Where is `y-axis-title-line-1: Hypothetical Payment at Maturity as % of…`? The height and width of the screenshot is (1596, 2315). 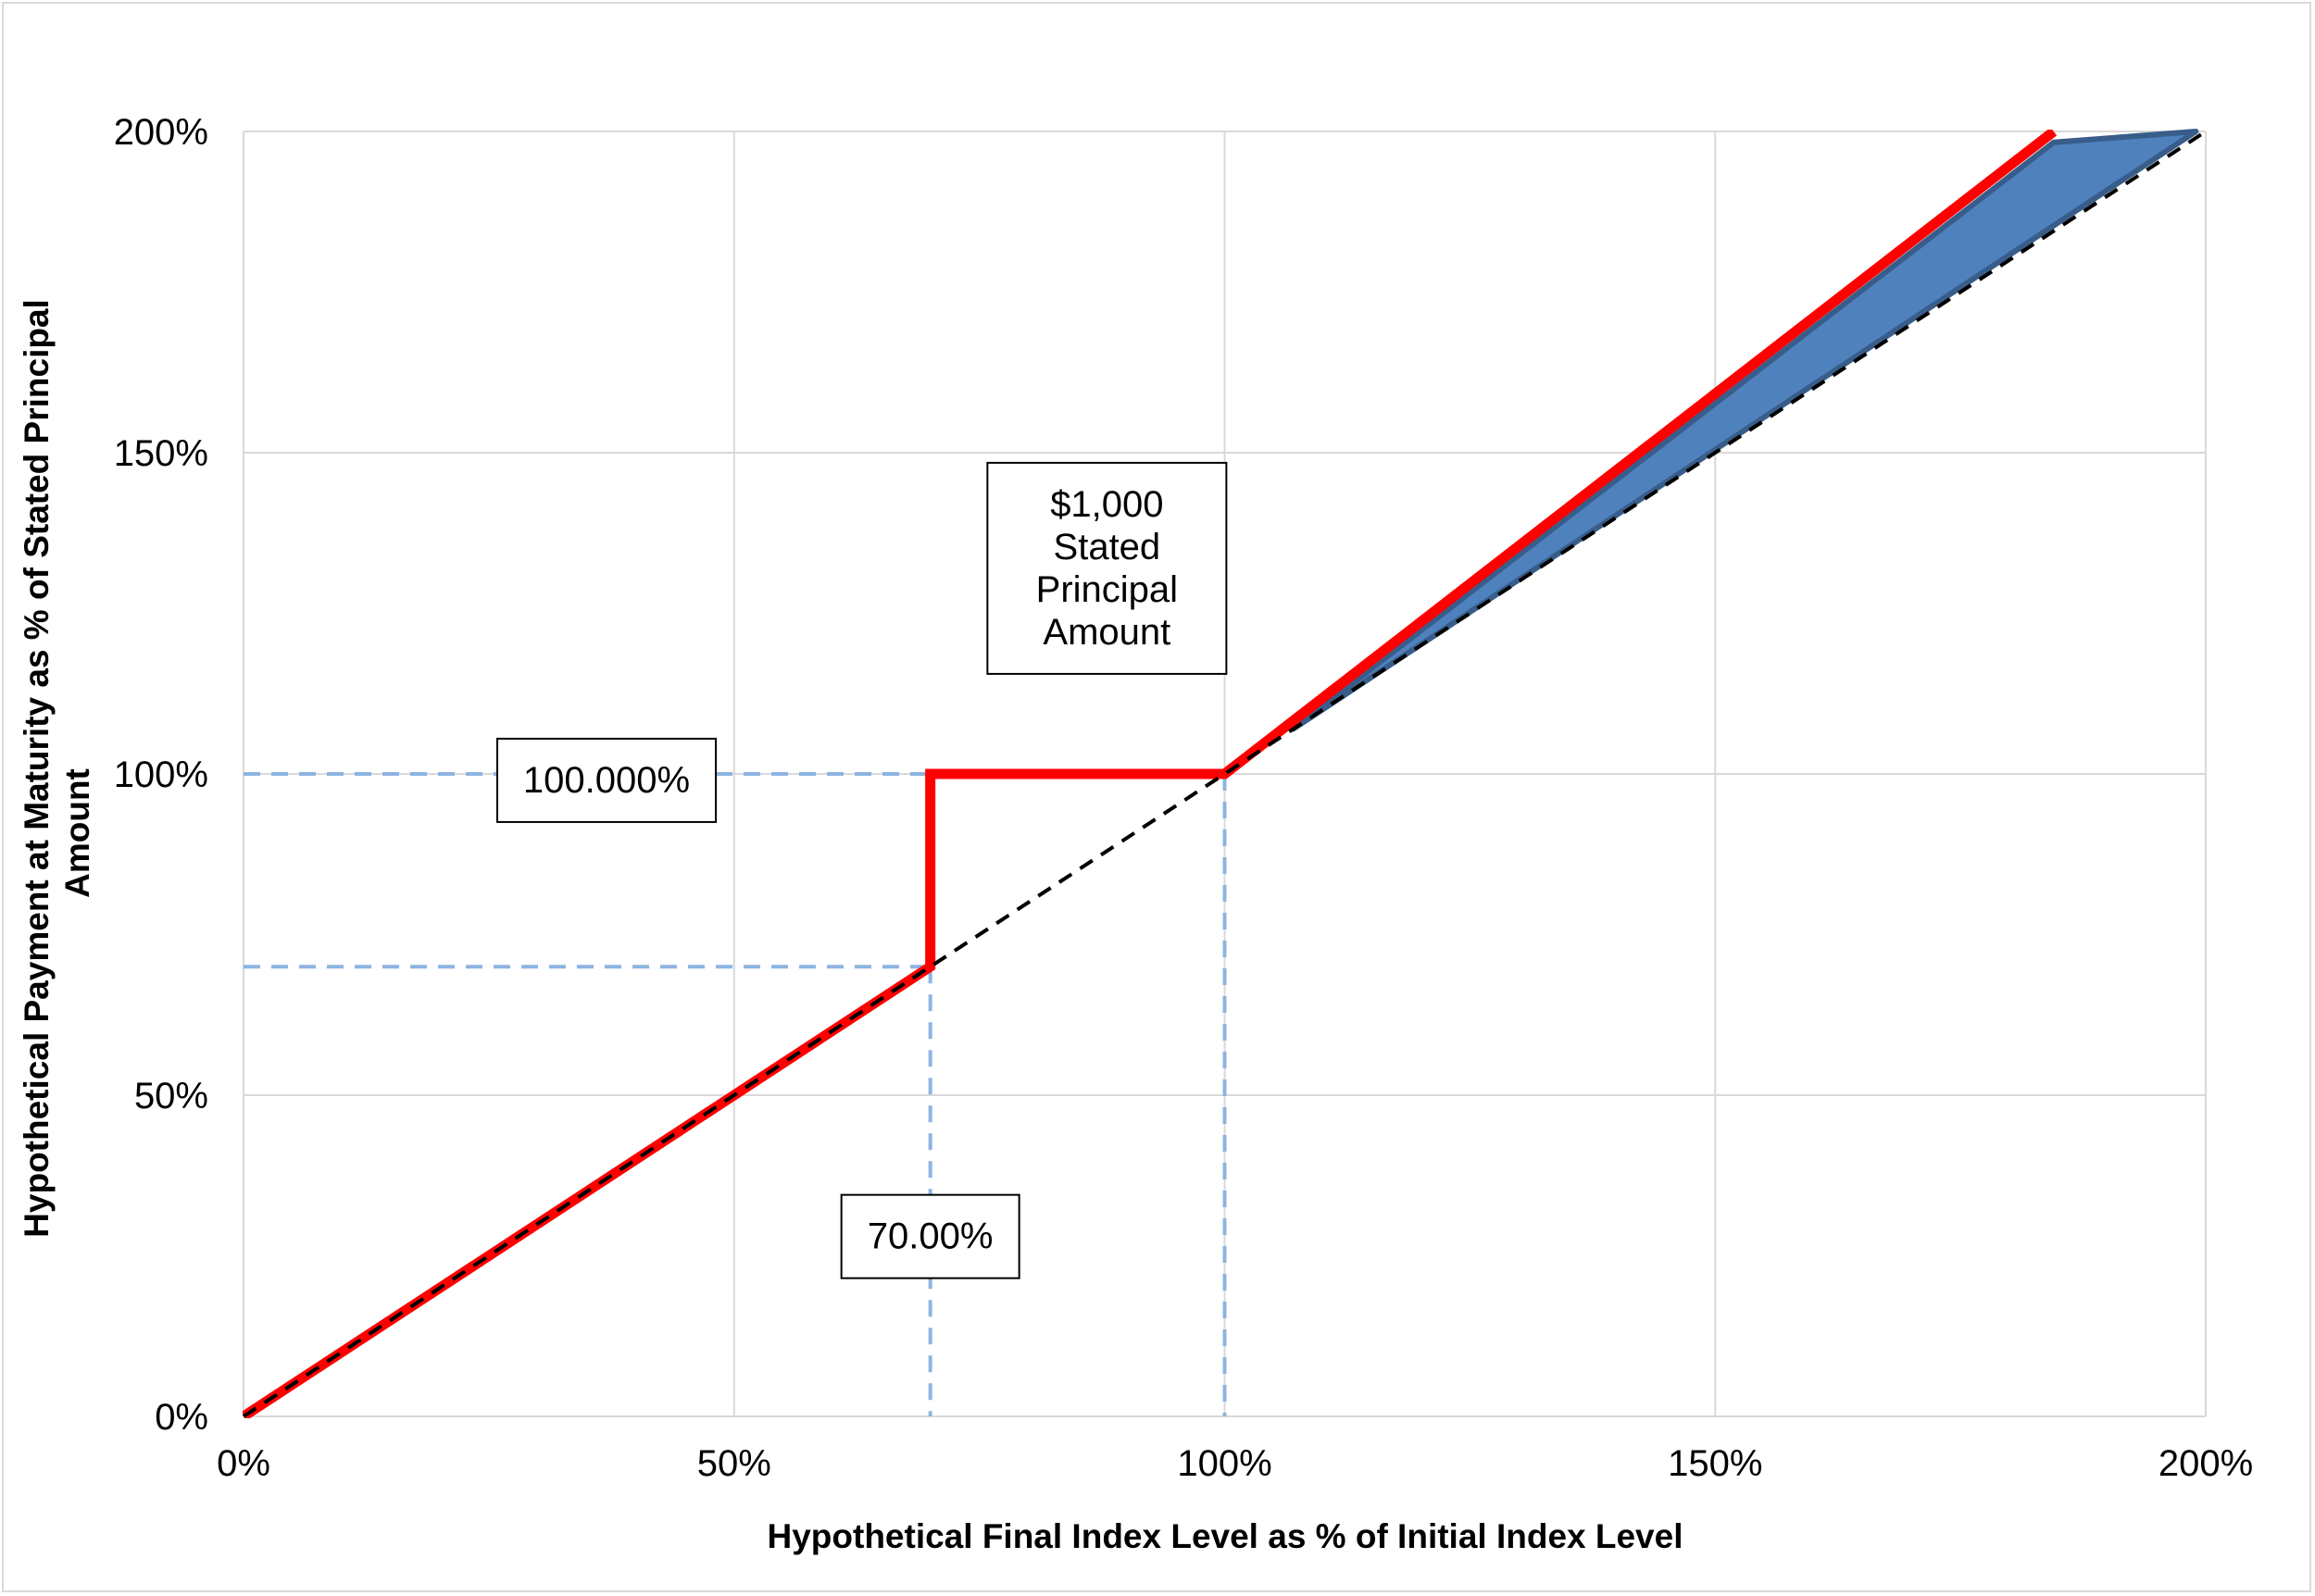
y-axis-title-line-1: Hypothetical Payment at Maturity as % of… is located at coordinates (37, 768).